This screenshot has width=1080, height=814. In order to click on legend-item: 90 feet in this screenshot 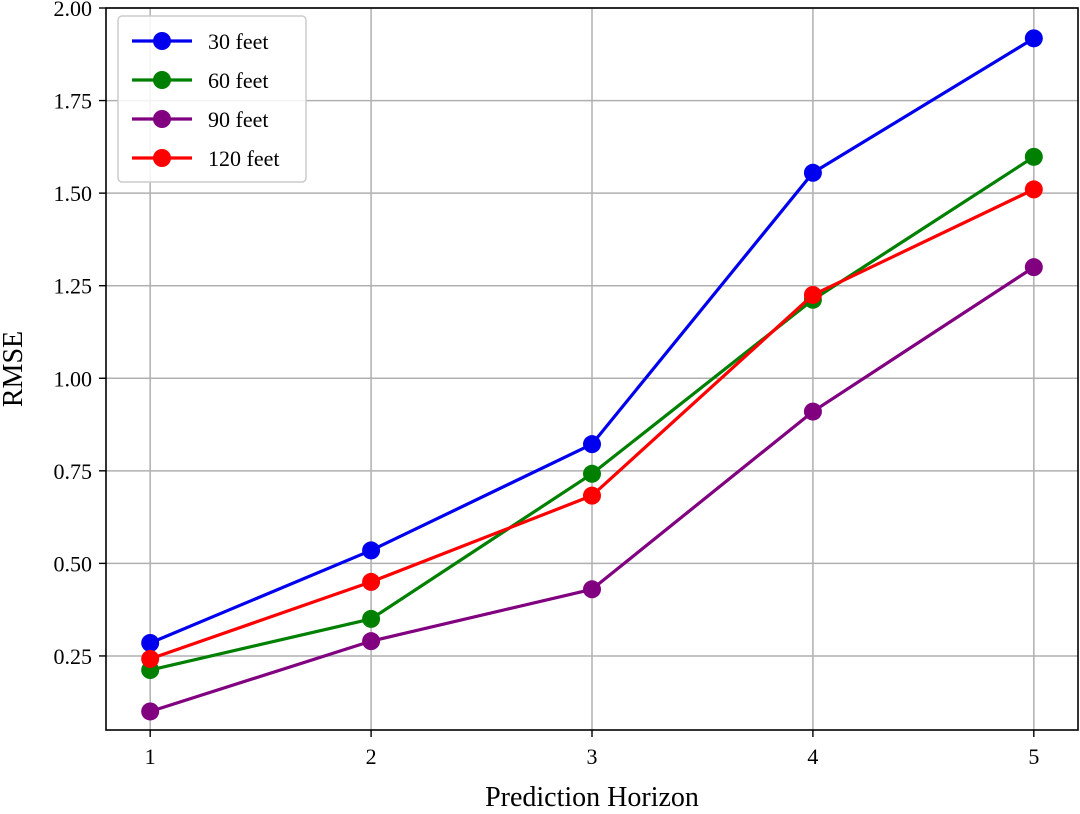, I will do `click(200, 119)`.